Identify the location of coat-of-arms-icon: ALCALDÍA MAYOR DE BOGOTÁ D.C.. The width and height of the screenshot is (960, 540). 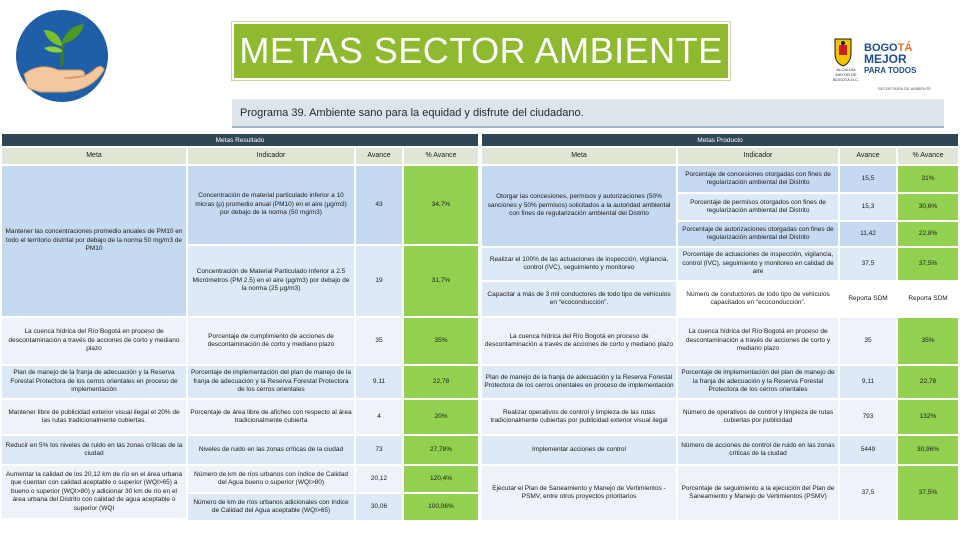
(846, 59).